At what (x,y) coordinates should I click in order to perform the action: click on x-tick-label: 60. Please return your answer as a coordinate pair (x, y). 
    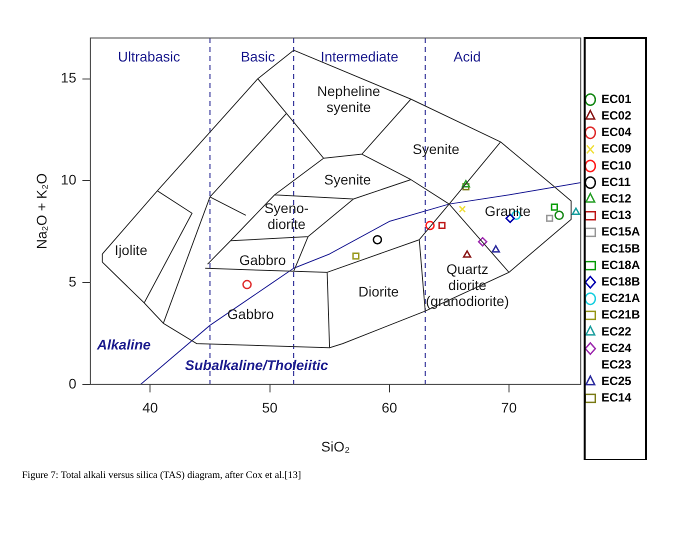
    Looking at the image, I should click on (390, 408).